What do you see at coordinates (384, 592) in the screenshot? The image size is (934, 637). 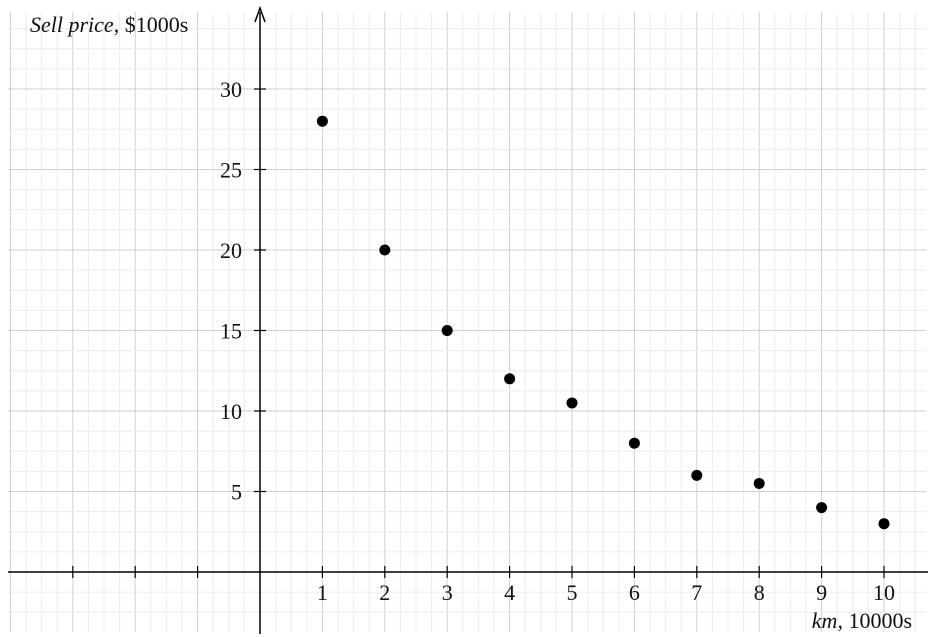 I see `x-tick-label: 2` at bounding box center [384, 592].